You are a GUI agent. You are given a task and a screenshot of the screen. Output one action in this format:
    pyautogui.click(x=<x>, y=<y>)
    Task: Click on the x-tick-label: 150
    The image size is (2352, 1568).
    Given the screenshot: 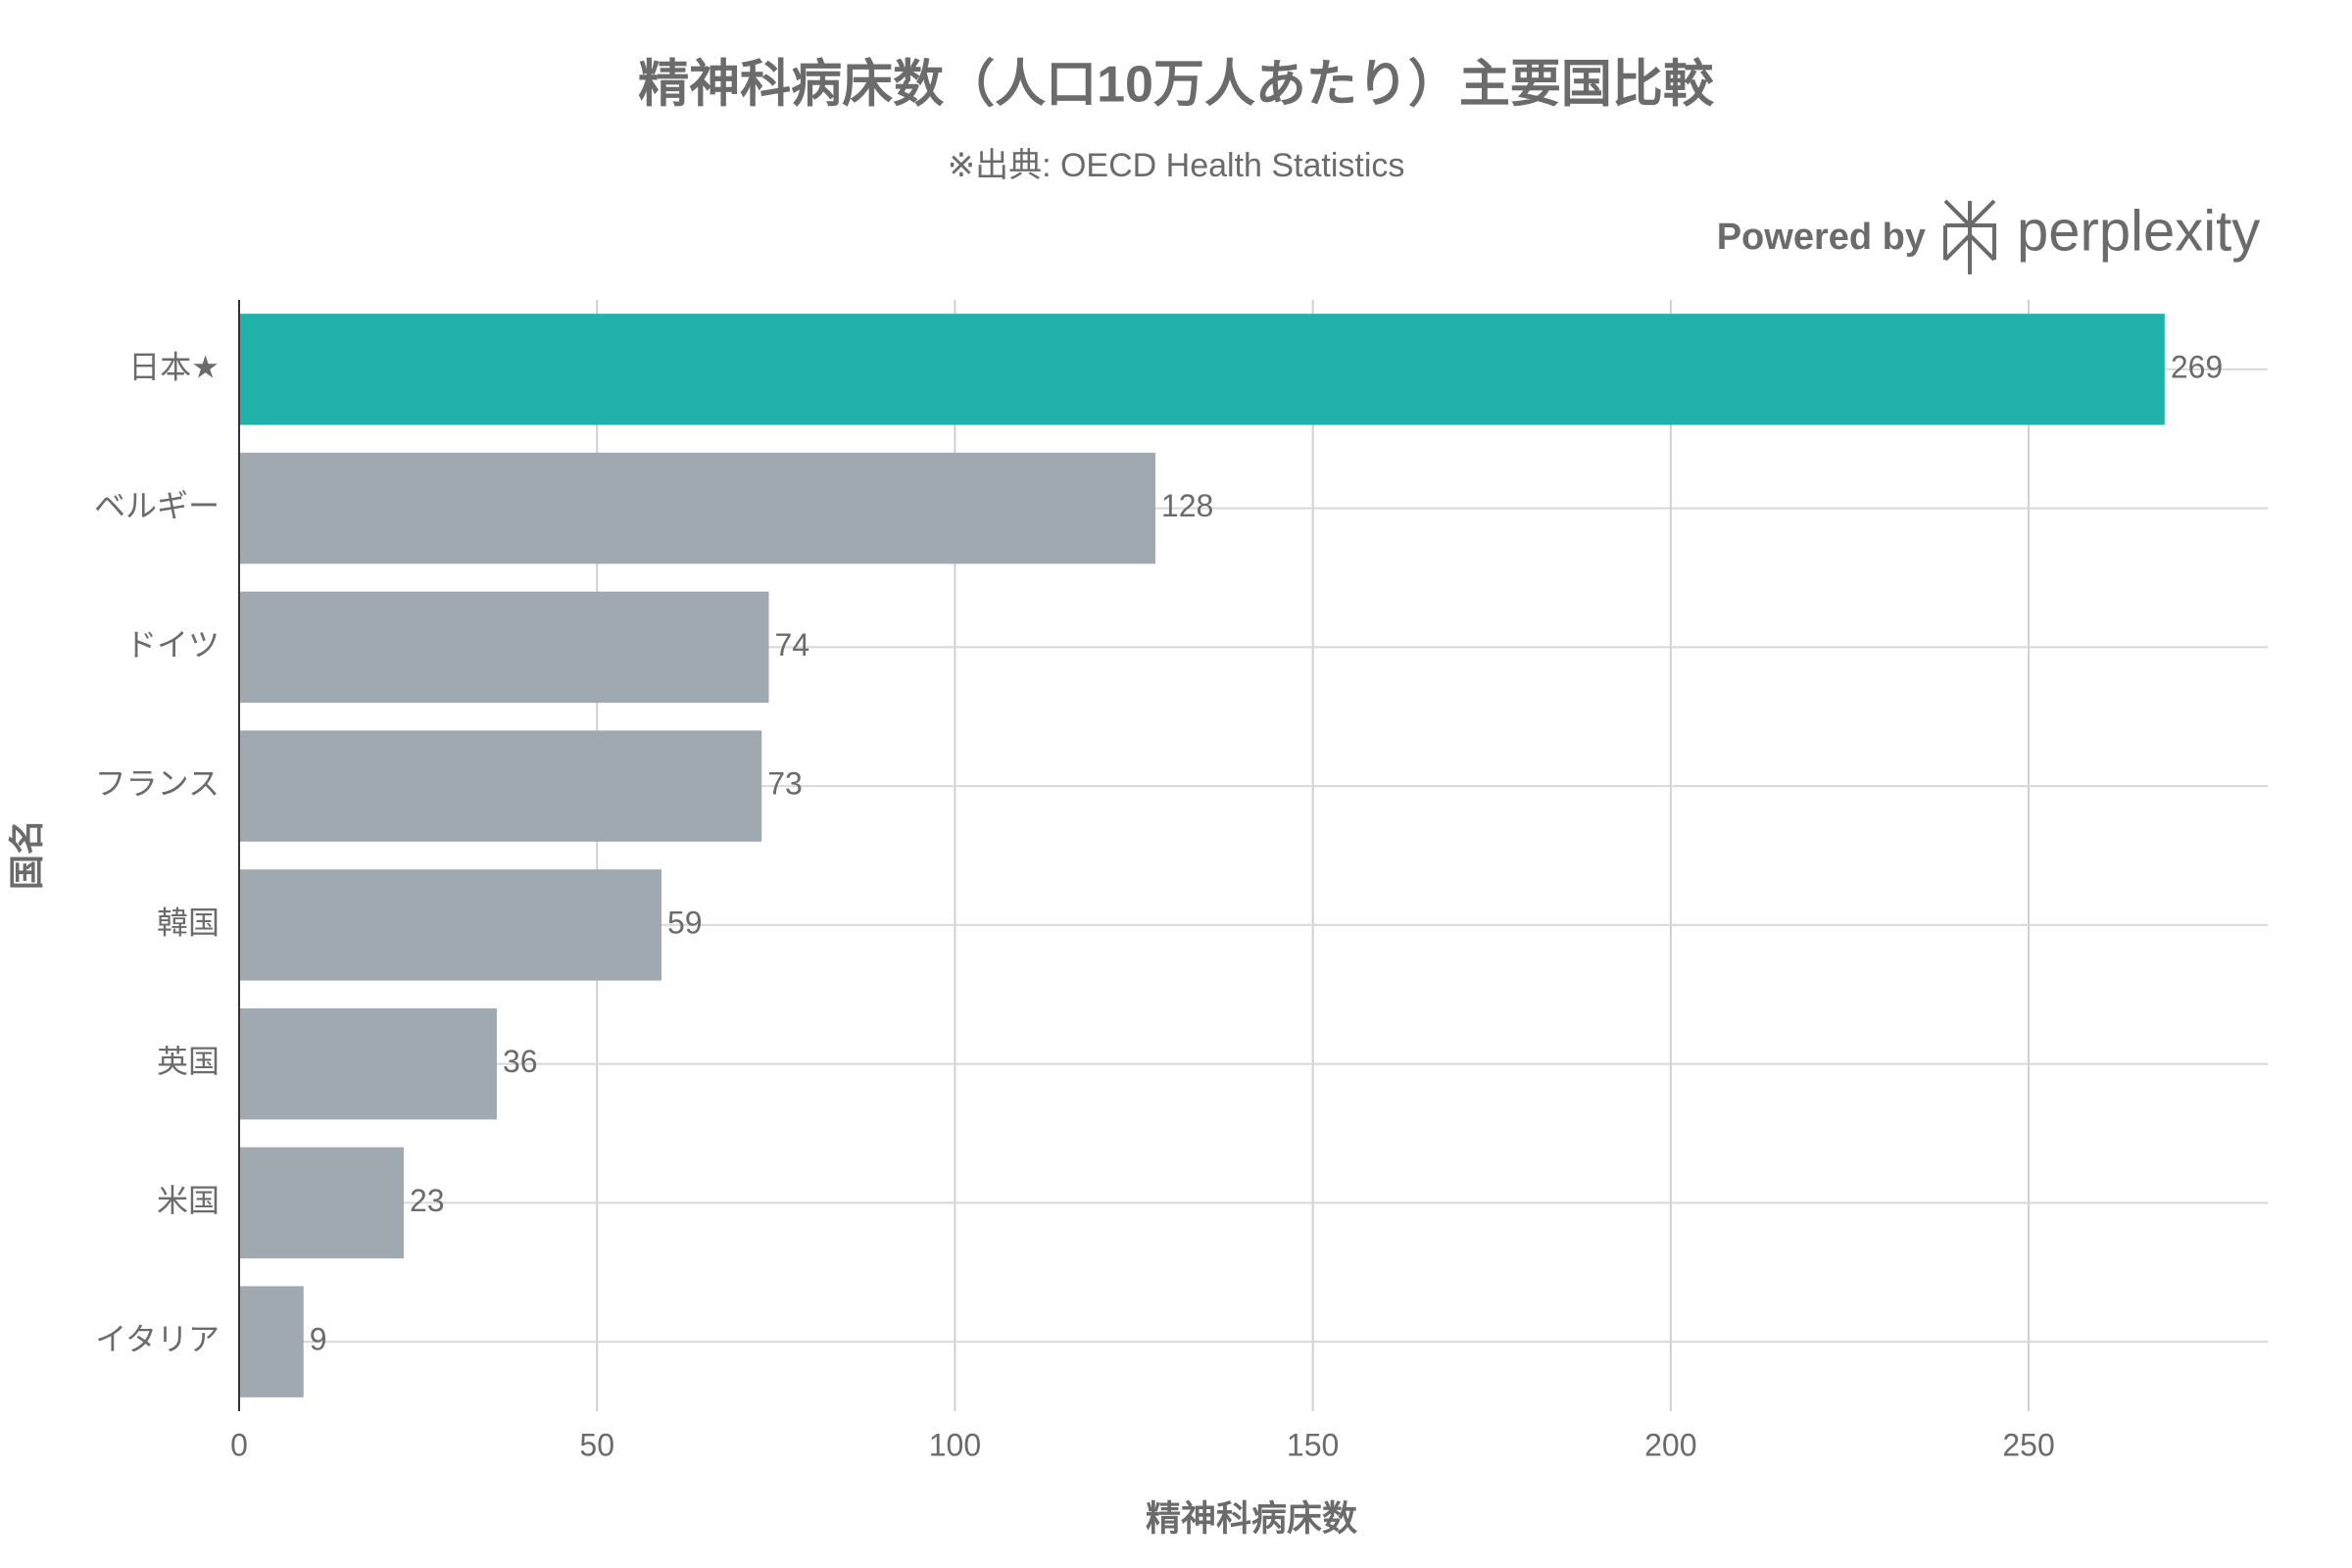 What is the action you would take?
    pyautogui.click(x=1313, y=1444)
    